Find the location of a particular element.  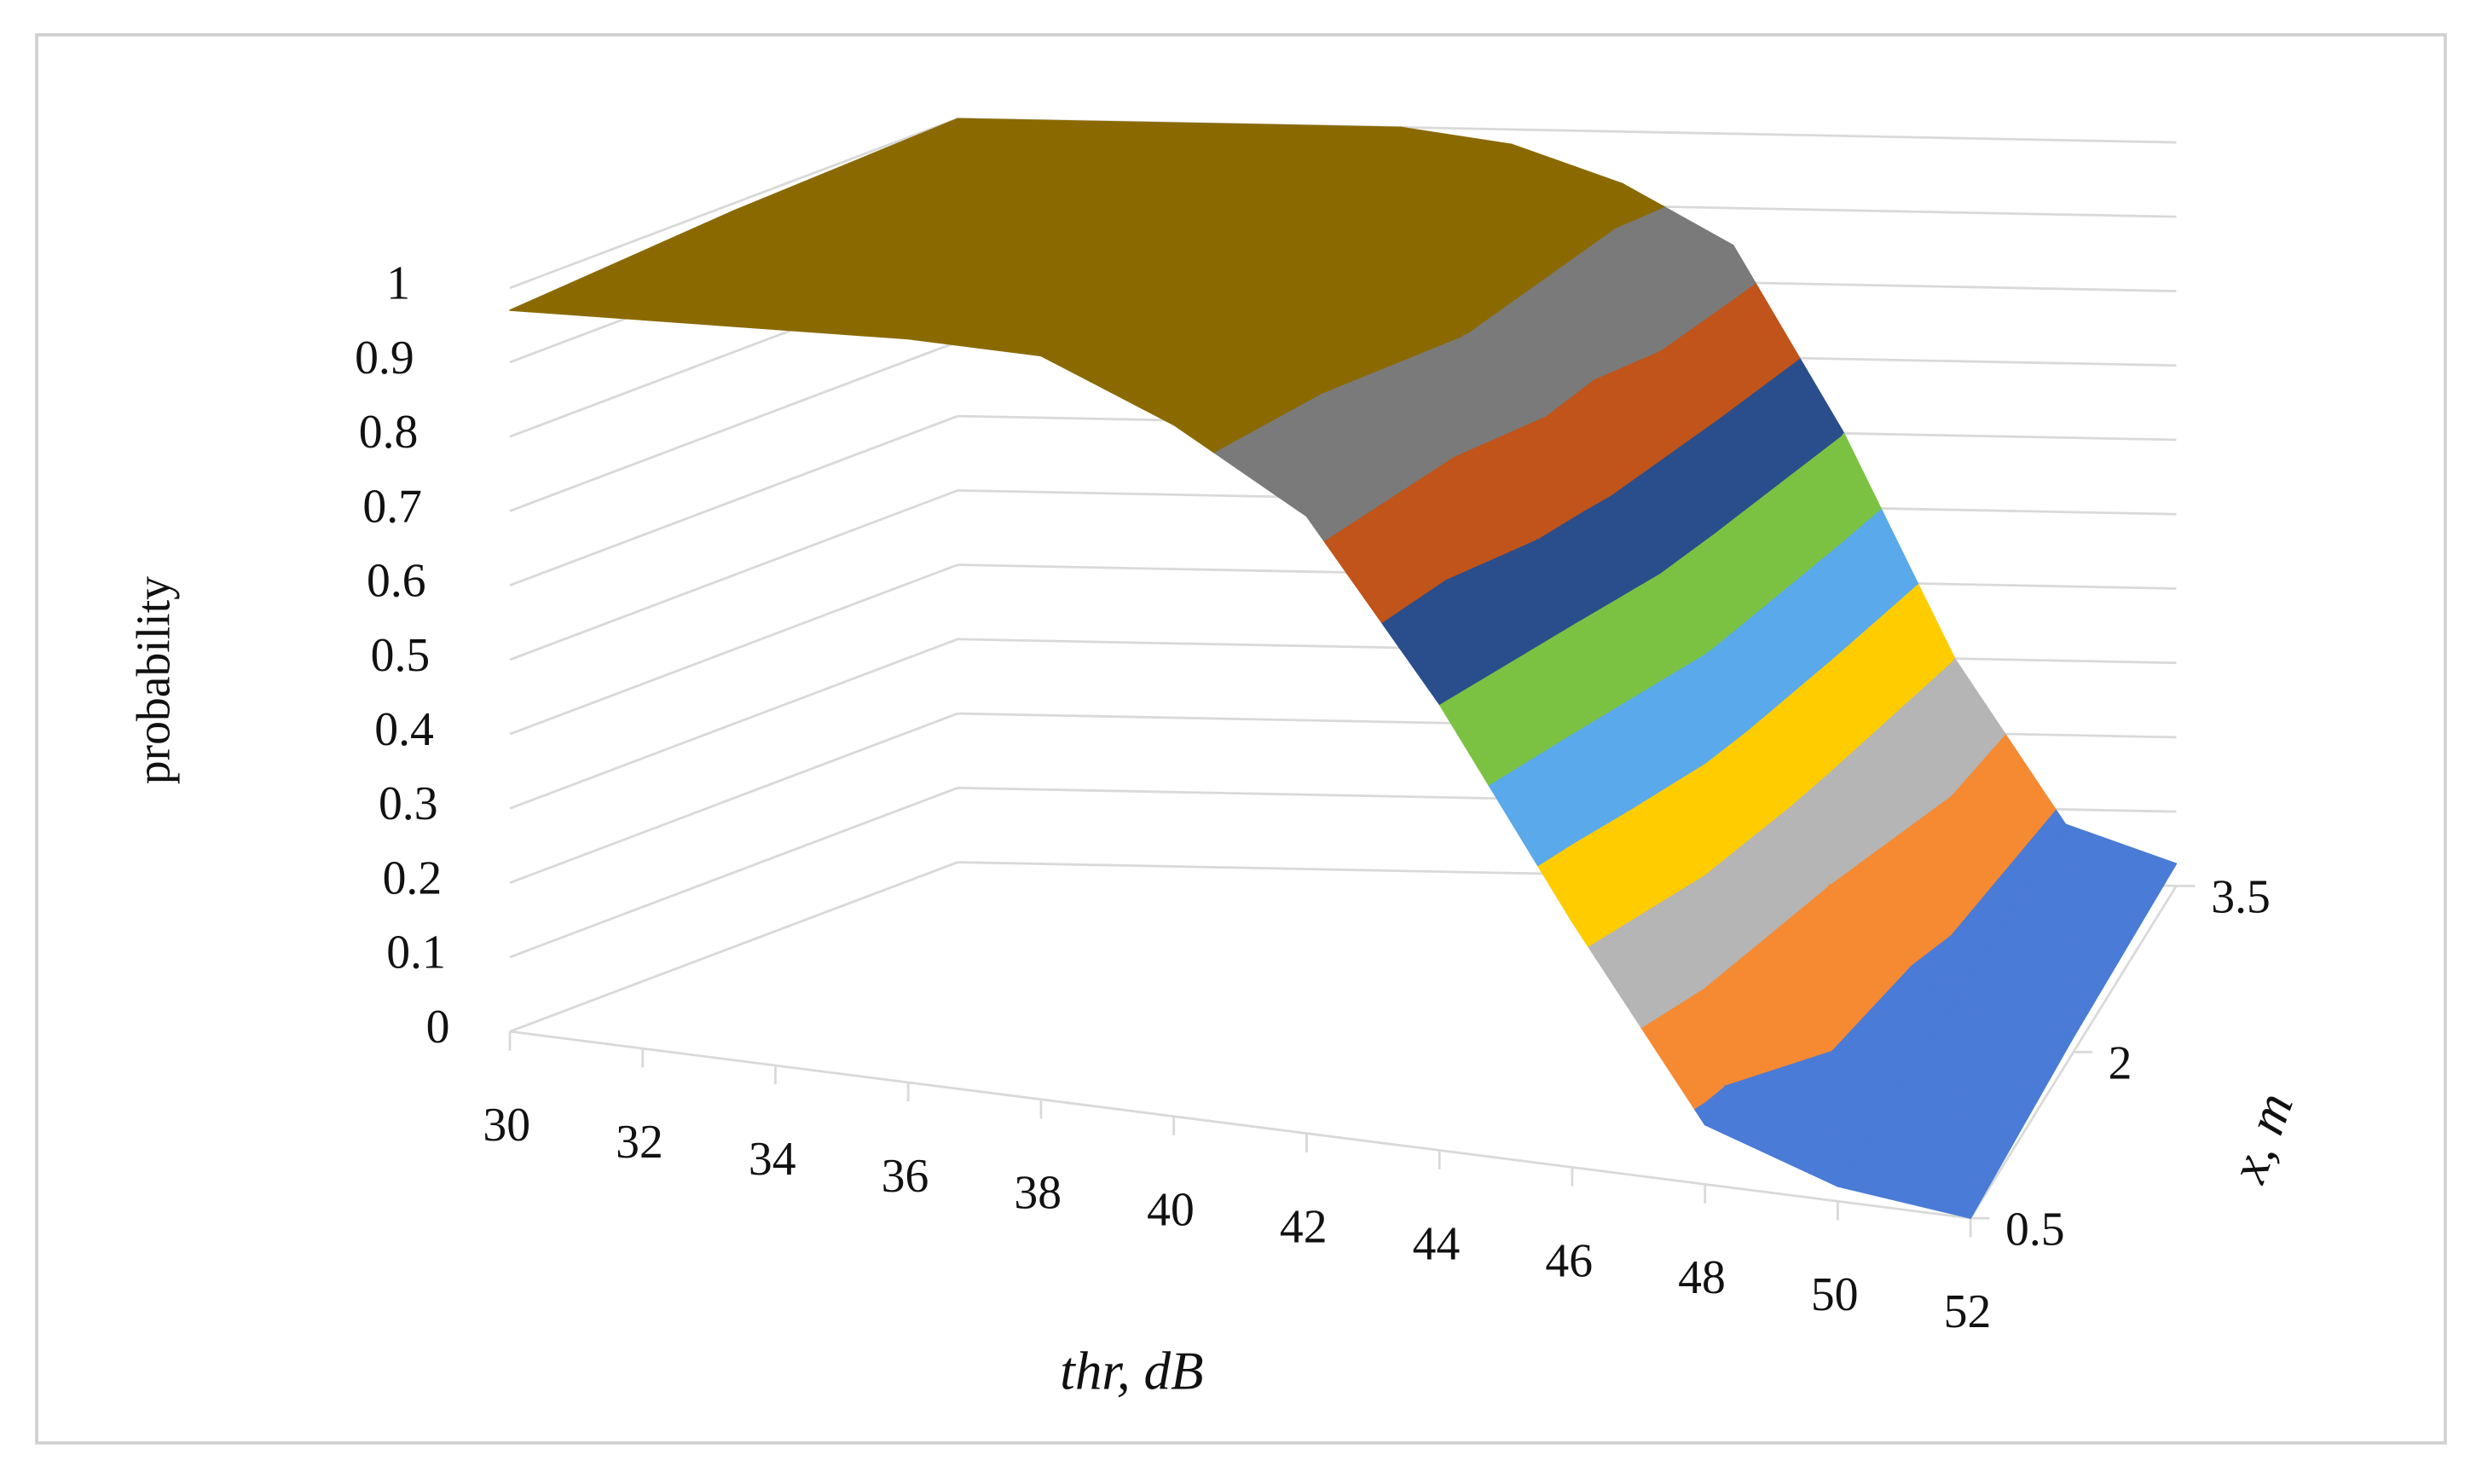

x-tick-label: 50 is located at coordinates (1835, 1294).